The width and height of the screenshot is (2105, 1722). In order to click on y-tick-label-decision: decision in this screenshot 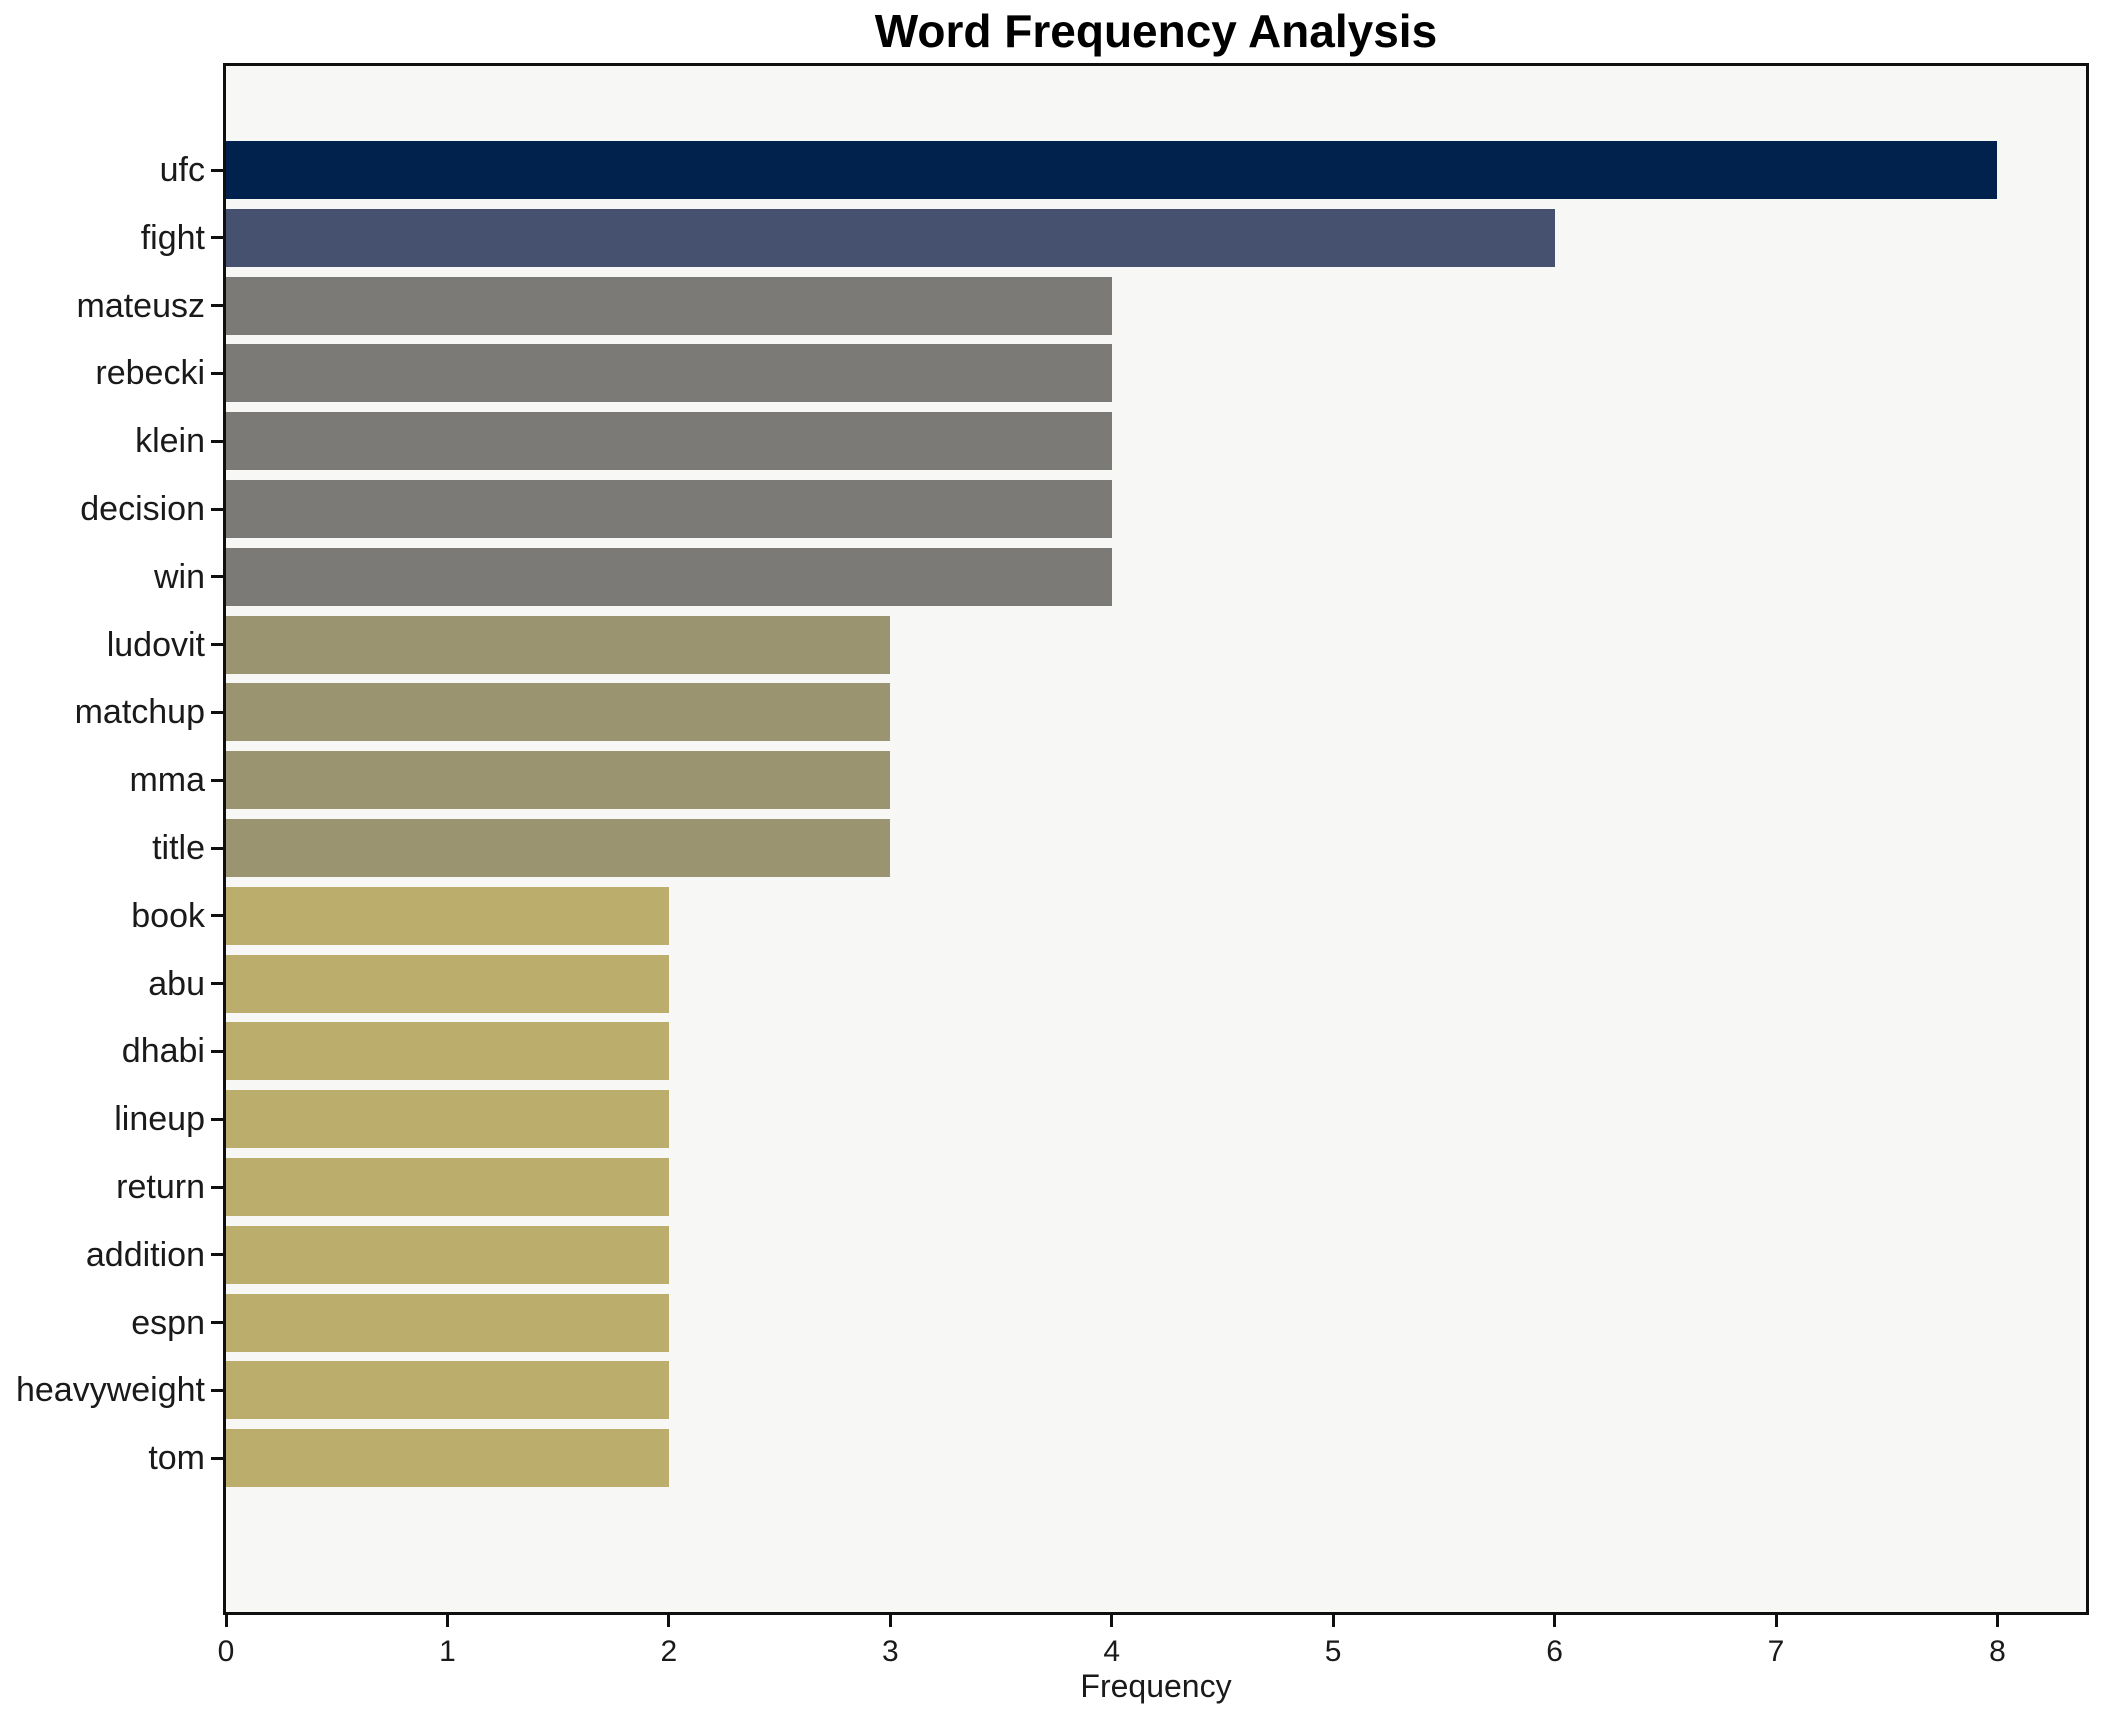, I will do `click(142, 509)`.